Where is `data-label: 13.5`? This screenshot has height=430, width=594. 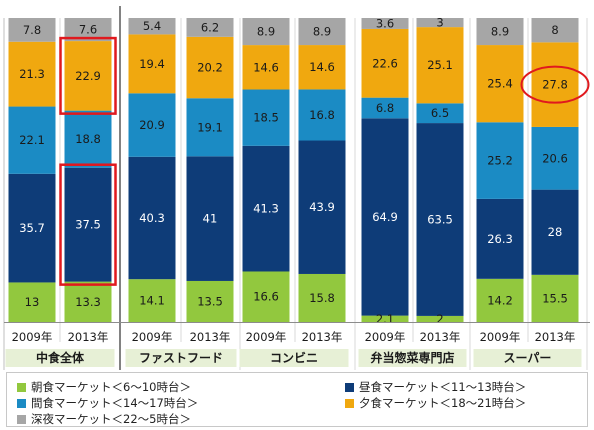
data-label: 13.5 is located at coordinates (210, 301).